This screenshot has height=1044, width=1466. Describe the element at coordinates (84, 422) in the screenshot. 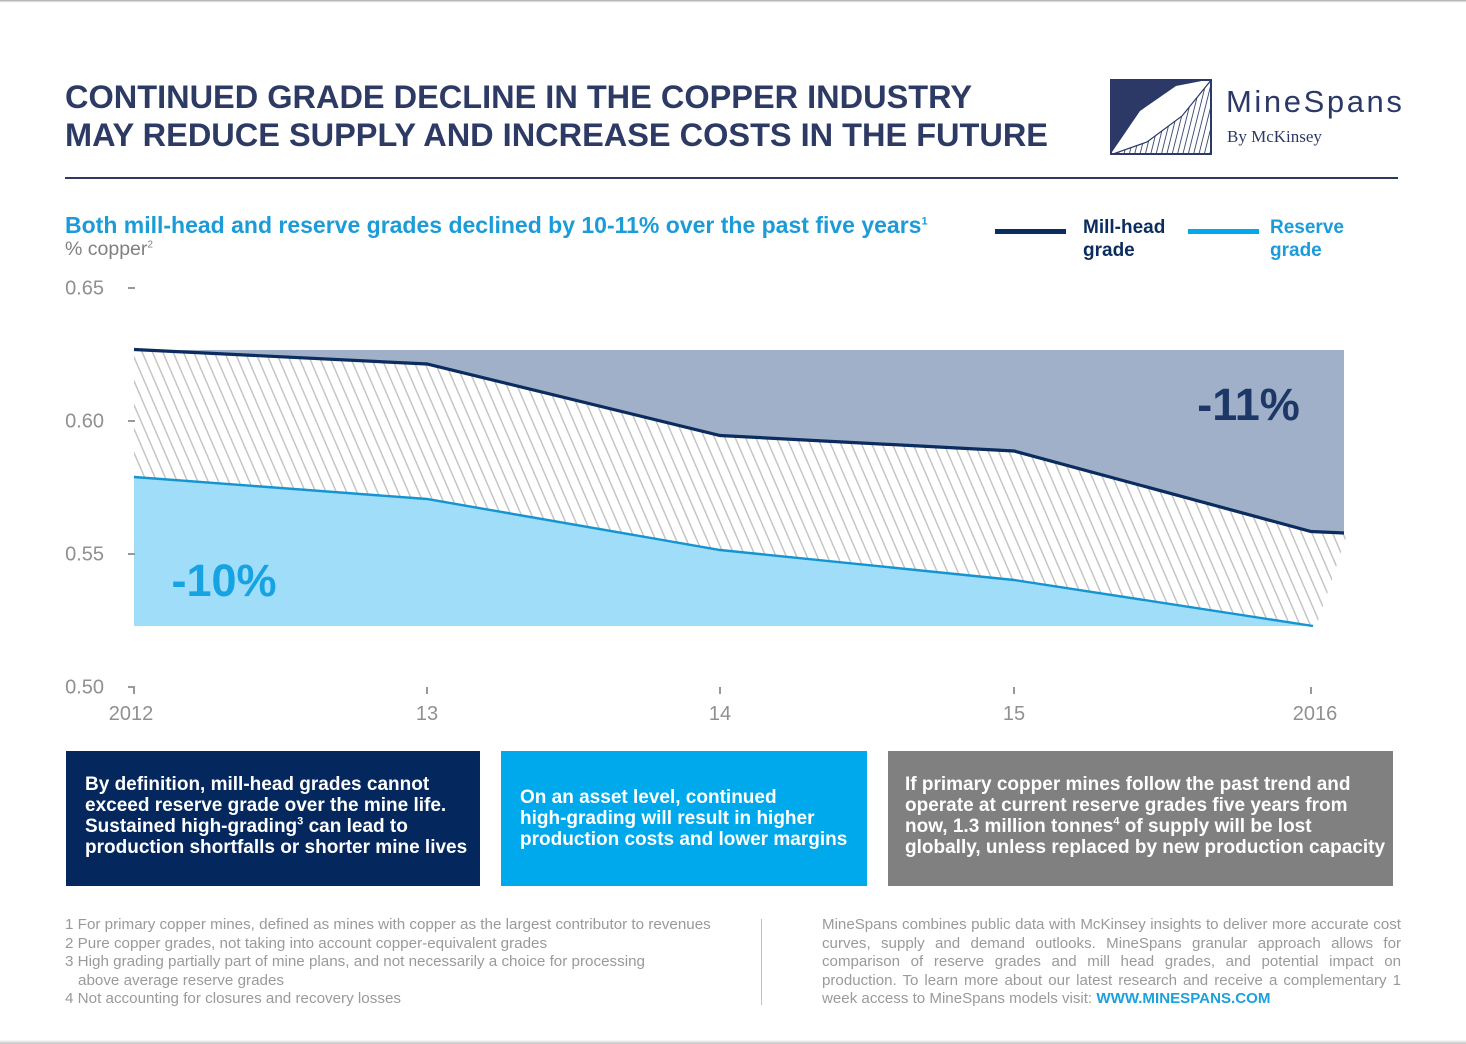

I see `svg-text: 0.60` at that location.